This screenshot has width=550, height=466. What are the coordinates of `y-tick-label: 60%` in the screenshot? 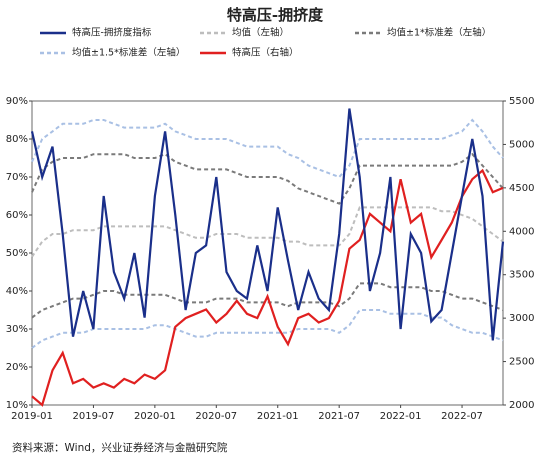 It's located at (17, 215).